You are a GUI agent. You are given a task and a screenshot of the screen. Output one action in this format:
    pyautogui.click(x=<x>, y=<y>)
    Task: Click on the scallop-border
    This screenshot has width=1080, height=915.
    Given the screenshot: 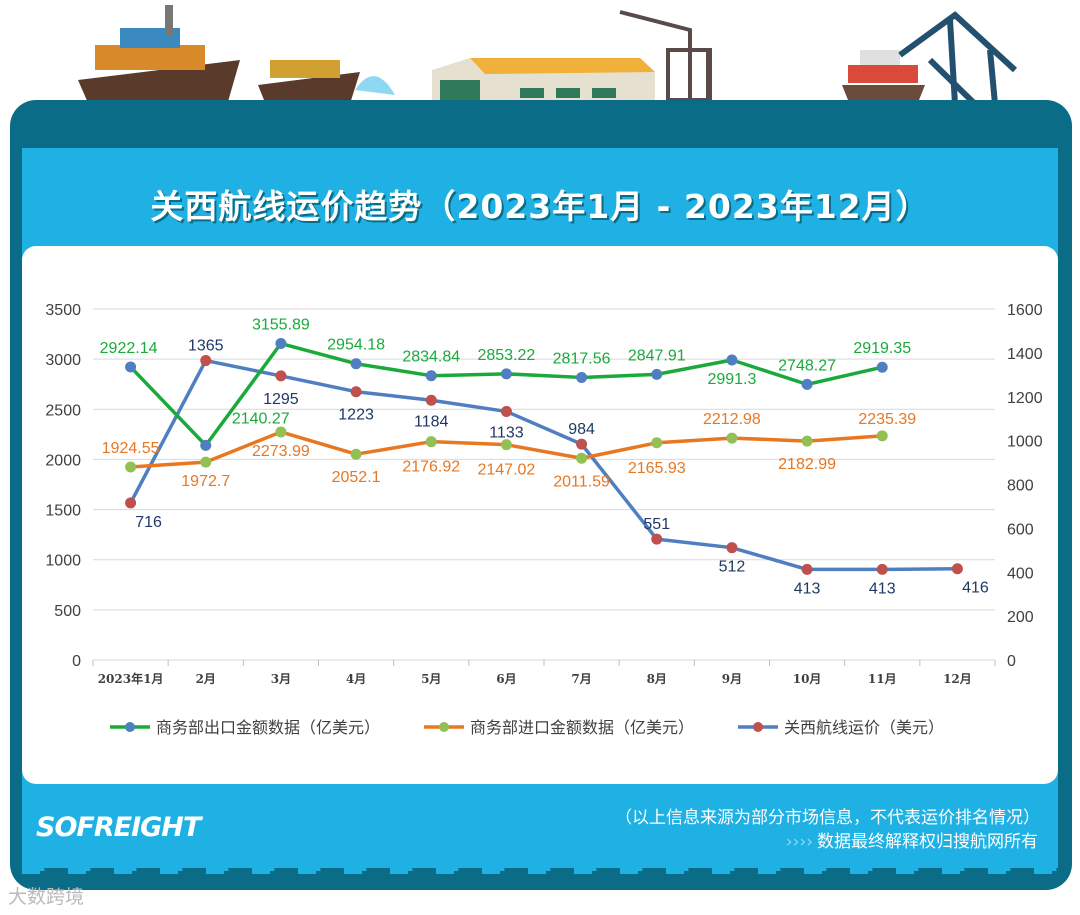 What is the action you would take?
    pyautogui.click(x=540, y=863)
    